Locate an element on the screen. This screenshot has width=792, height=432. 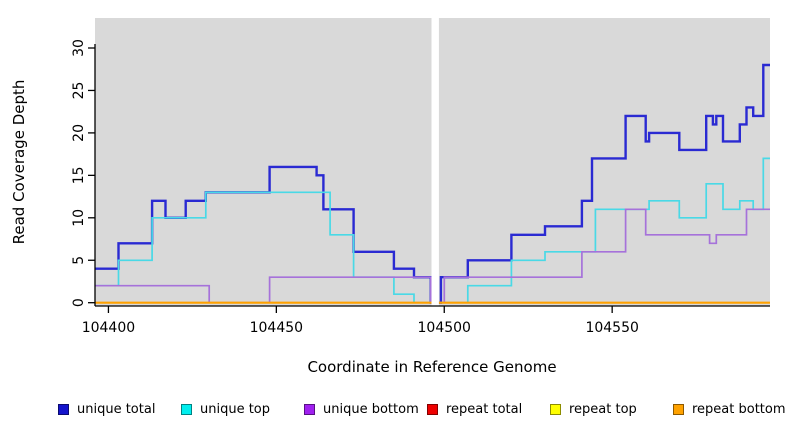
legend-label: unique total is located at coordinates (116, 409).